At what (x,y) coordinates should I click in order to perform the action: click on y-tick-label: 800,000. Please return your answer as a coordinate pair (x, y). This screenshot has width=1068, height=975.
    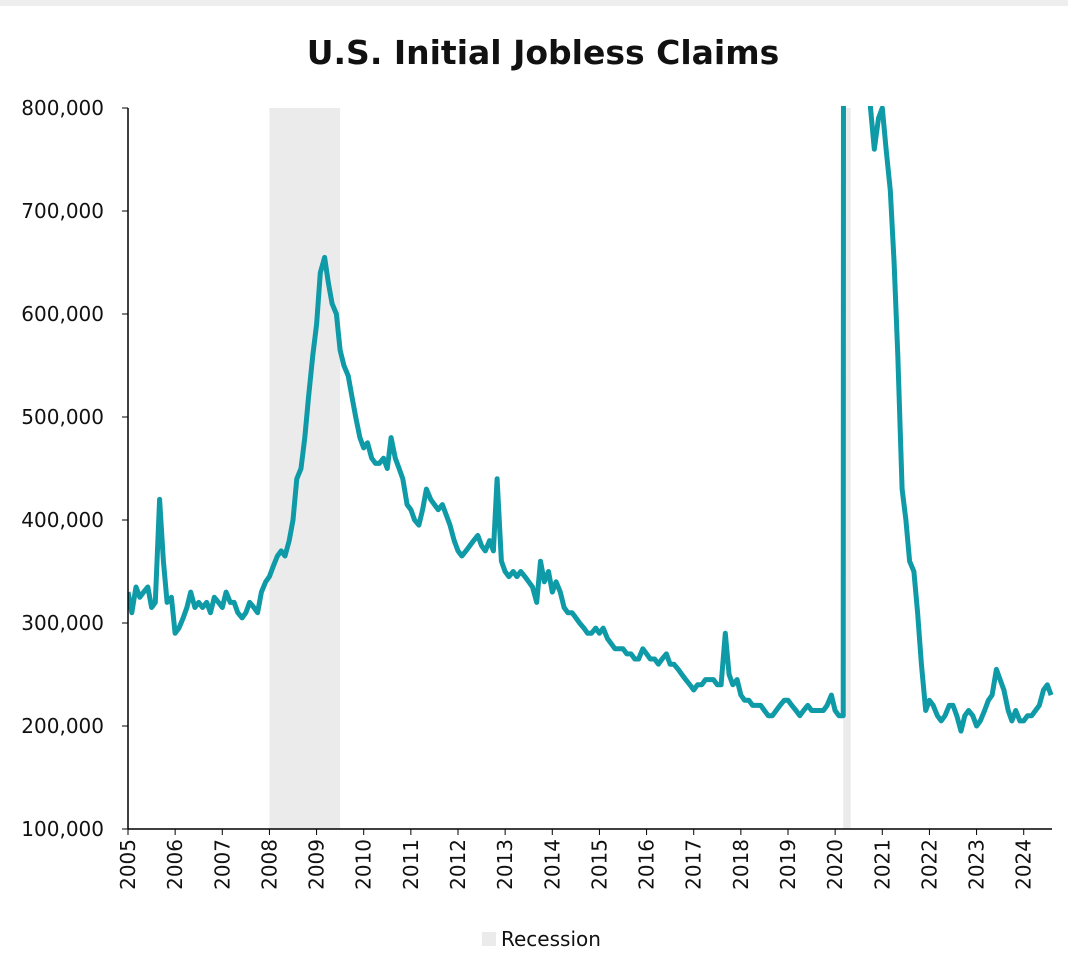
    Looking at the image, I should click on (62, 108).